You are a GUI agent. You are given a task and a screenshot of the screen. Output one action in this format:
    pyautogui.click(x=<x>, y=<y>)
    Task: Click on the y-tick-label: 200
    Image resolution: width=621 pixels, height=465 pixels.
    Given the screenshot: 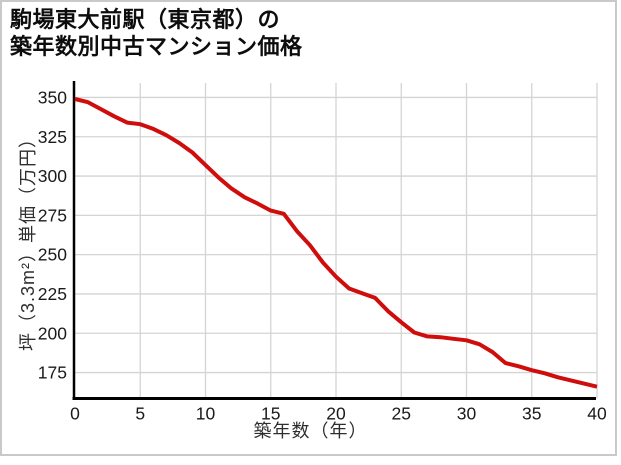 What is the action you would take?
    pyautogui.click(x=52, y=333)
    